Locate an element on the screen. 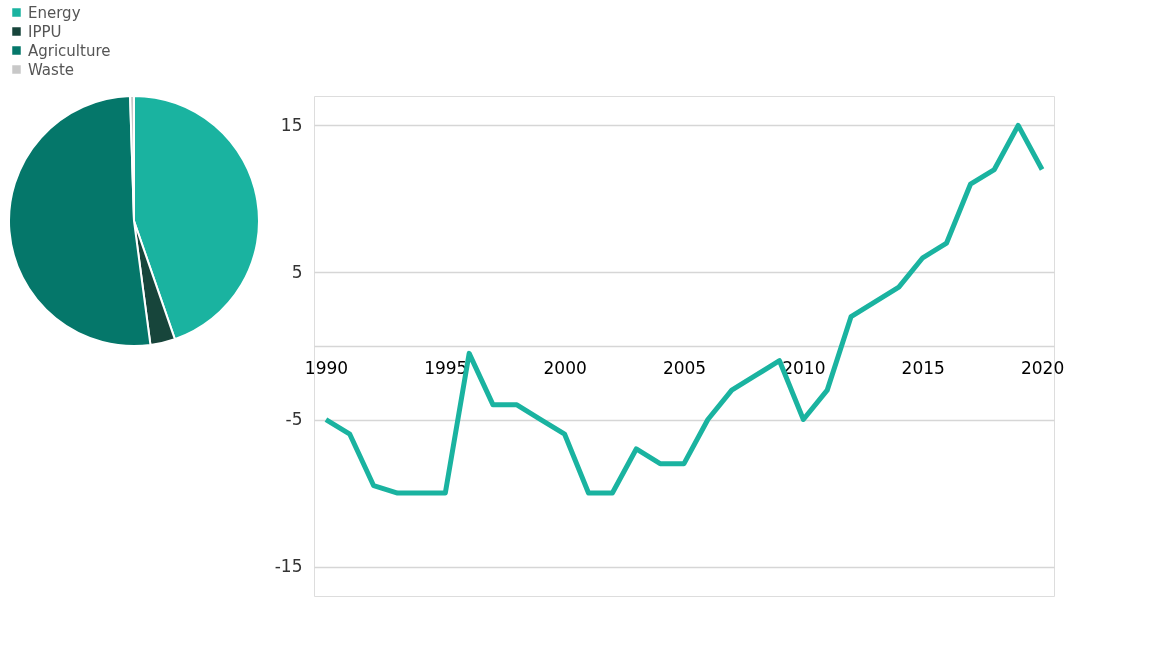 This screenshot has width=1176, height=671. x-tick-label: 2005 is located at coordinates (684, 367).